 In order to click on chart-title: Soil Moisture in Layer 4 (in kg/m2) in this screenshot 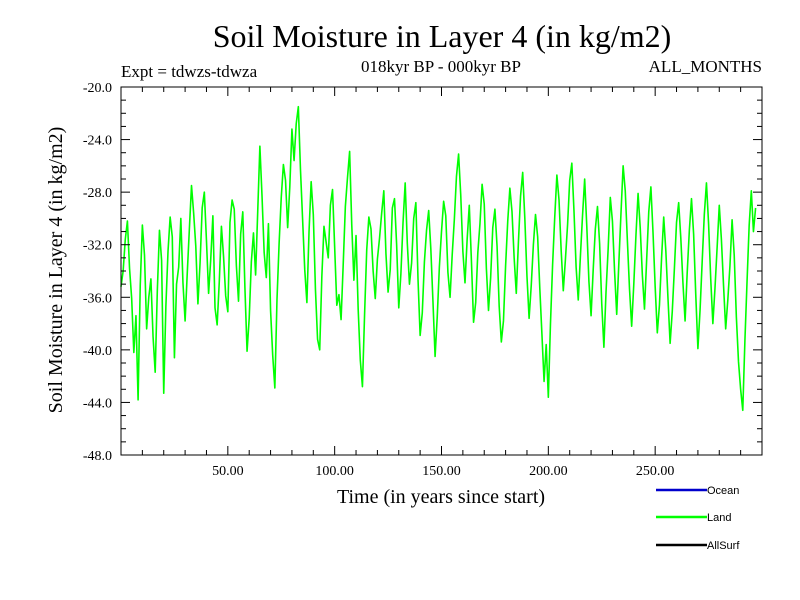, I will do `click(442, 36)`.